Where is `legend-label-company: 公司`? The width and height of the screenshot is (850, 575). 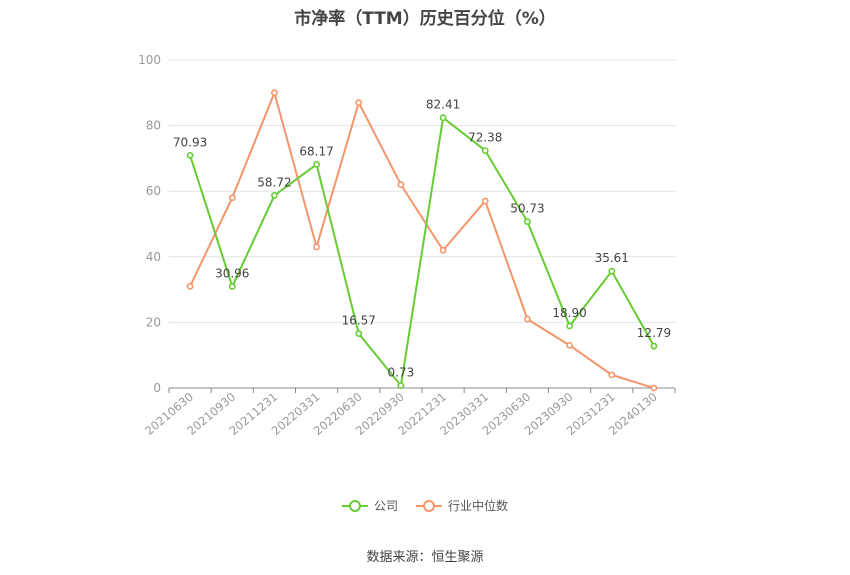 legend-label-company: 公司 is located at coordinates (385, 506).